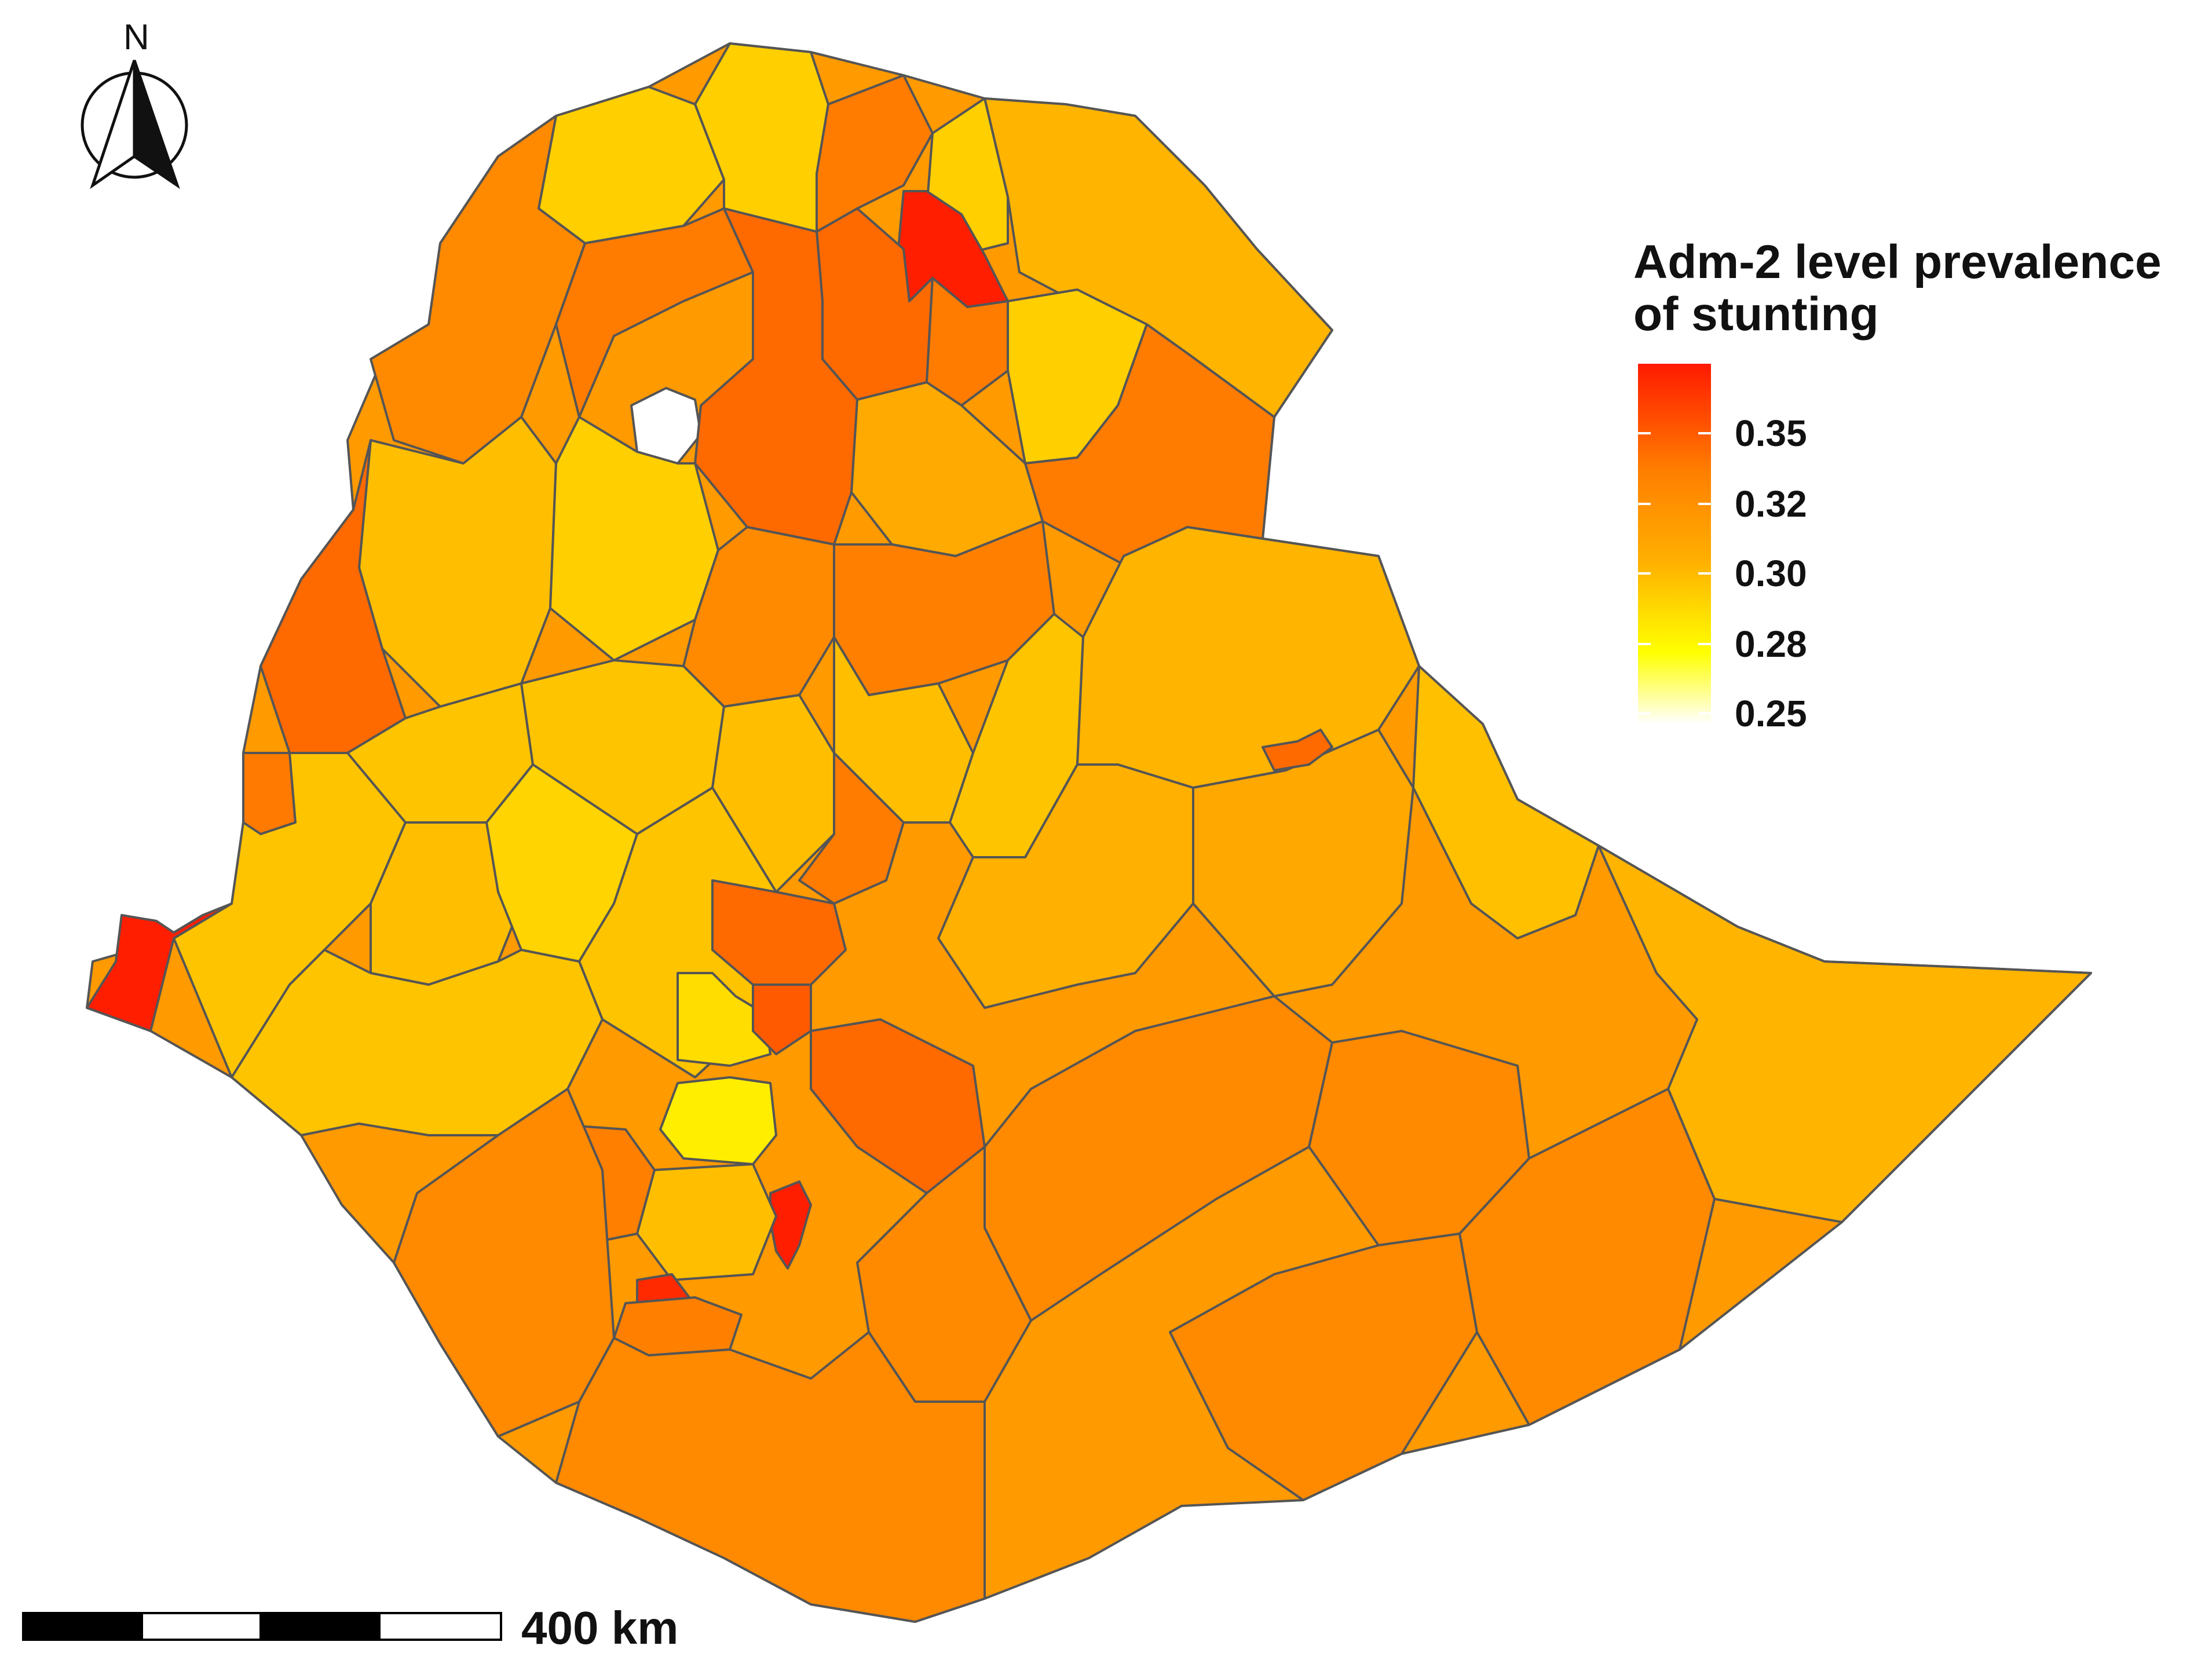  I want to click on legend-tick-marks, so click(1674, 573).